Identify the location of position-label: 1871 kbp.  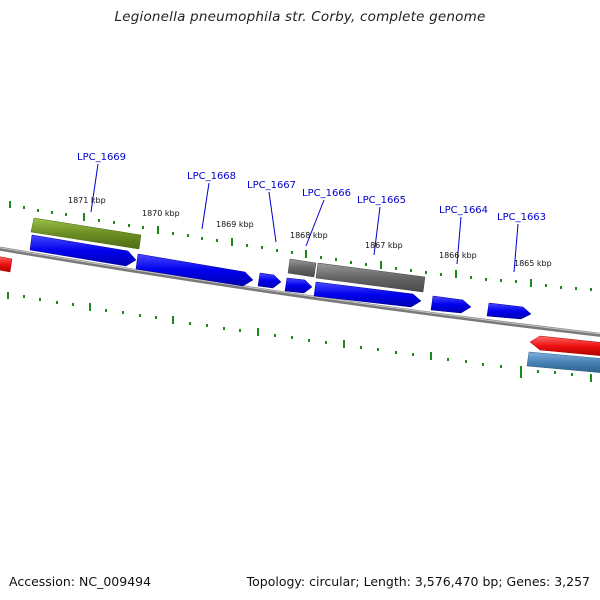
(87, 200).